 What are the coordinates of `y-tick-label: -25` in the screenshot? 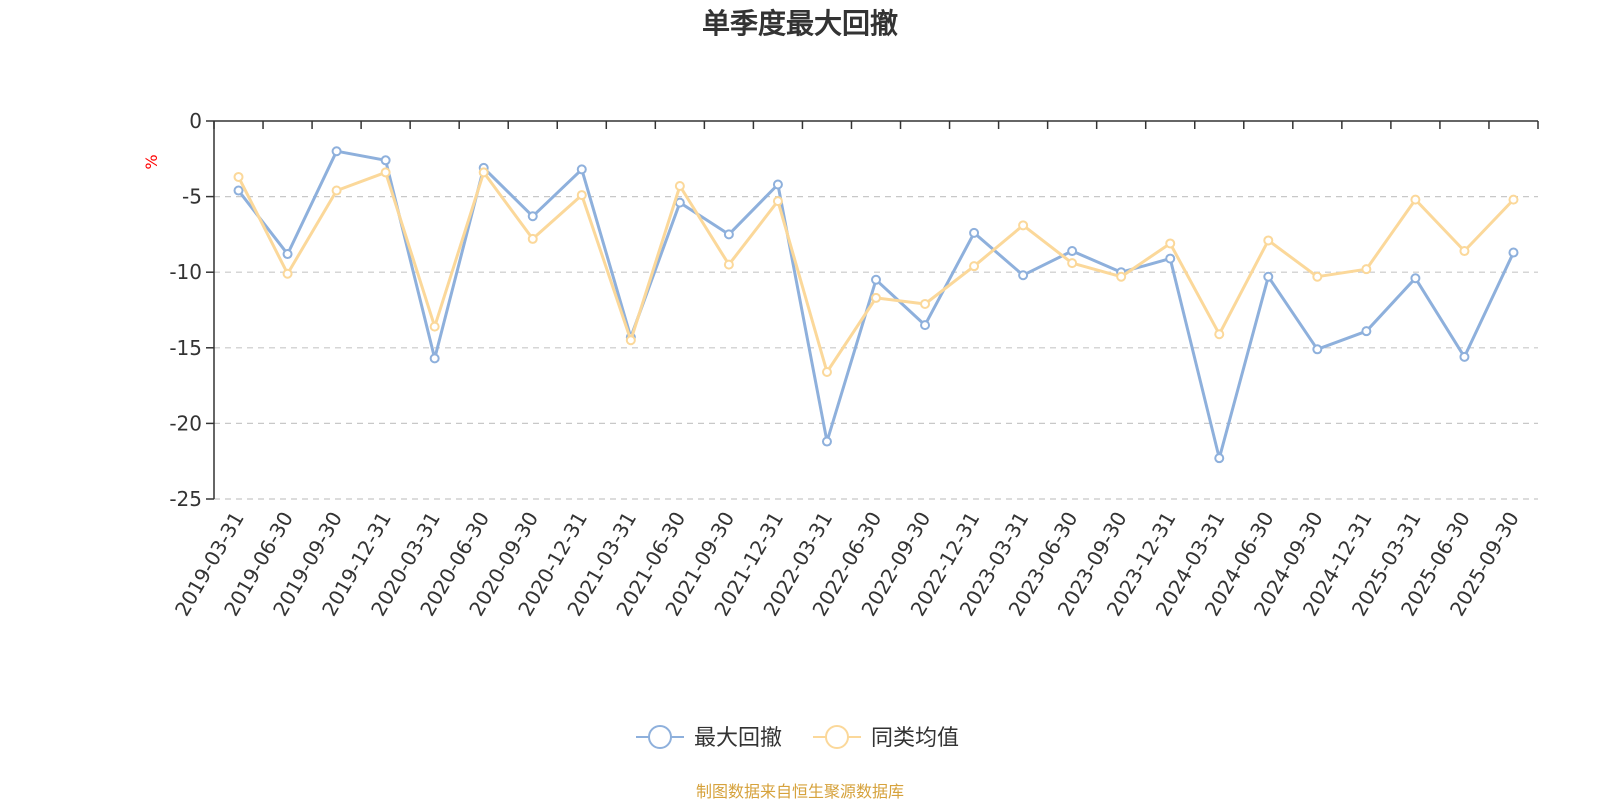 It's located at (185, 499).